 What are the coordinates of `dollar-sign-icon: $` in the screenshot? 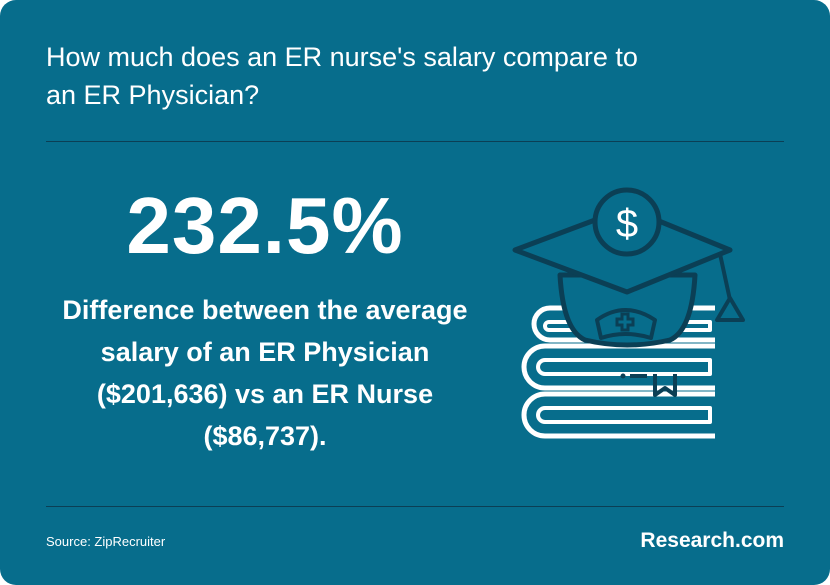 It's located at (627, 224).